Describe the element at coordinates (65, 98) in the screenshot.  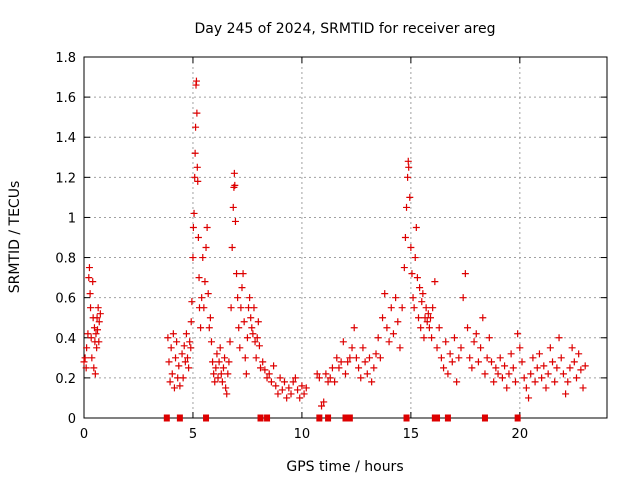
I see `y-tick-label: 1.6` at that location.